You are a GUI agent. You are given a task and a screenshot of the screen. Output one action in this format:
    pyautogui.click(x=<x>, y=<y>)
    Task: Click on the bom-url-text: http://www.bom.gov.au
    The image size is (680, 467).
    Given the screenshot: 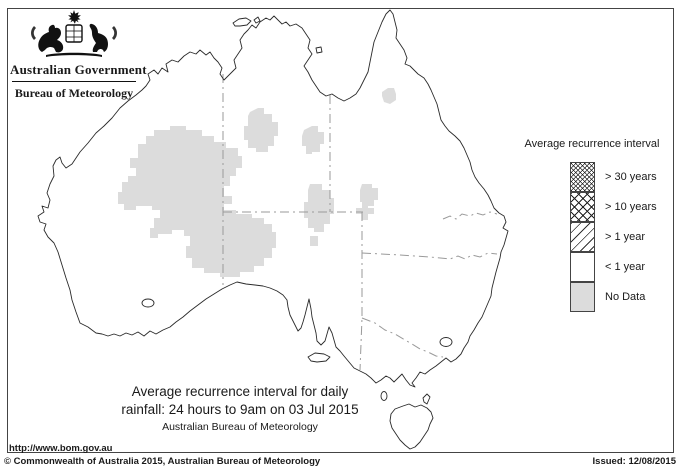 What is the action you would take?
    pyautogui.click(x=61, y=448)
    